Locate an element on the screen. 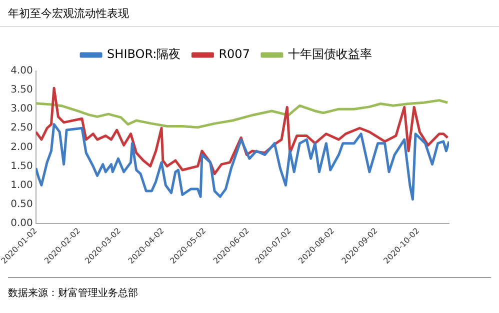  y-tick-label: 4.00 is located at coordinates (21, 71).